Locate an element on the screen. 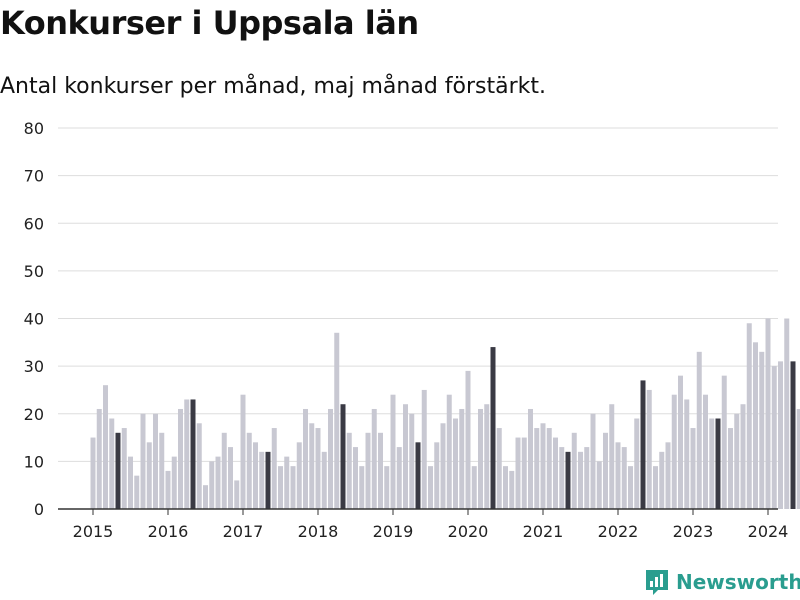 The height and width of the screenshot is (600, 800). x-tick-label: 2019 is located at coordinates (393, 531).